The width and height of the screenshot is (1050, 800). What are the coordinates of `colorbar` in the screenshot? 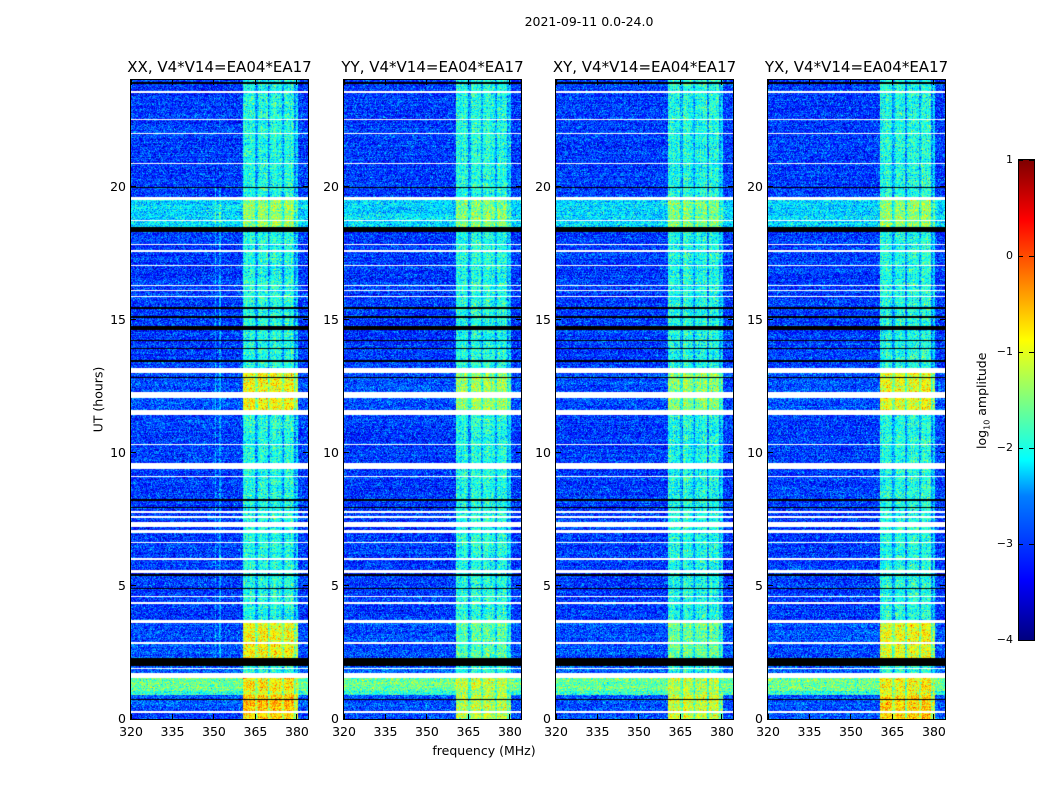 It's located at (1026, 400).